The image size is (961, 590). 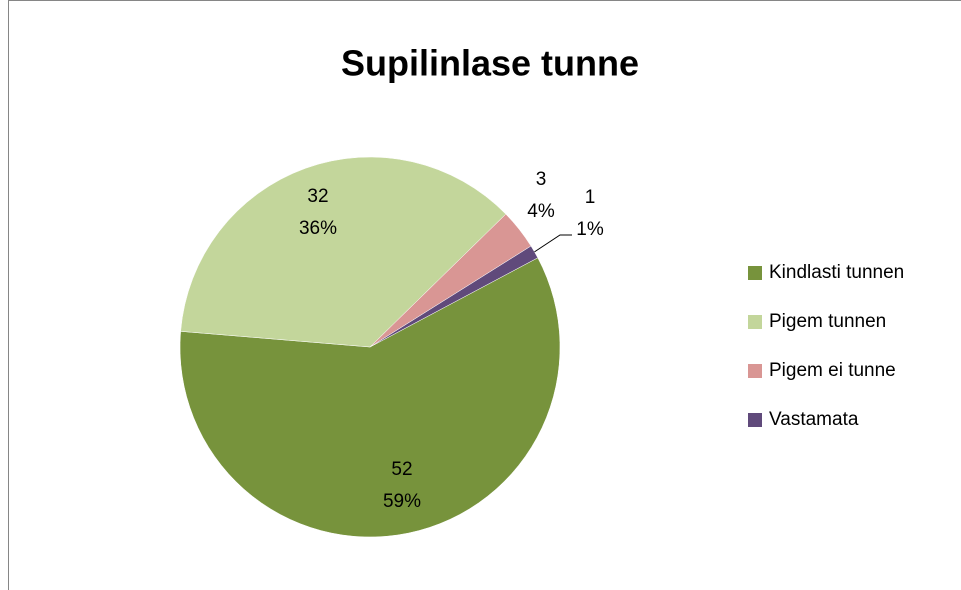 What do you see at coordinates (541, 211) in the screenshot?
I see `data-label: 4%` at bounding box center [541, 211].